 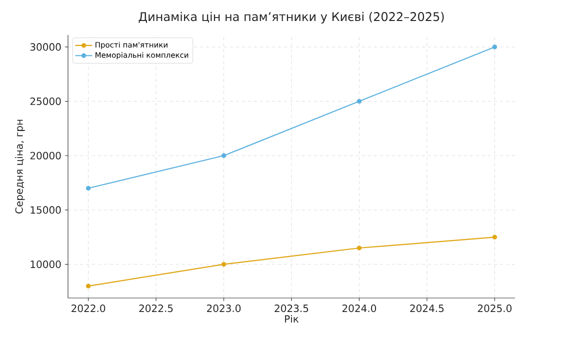 What do you see at coordinates (20, 167) in the screenshot?
I see `y-axis-title: Середня ціна, грн` at bounding box center [20, 167].